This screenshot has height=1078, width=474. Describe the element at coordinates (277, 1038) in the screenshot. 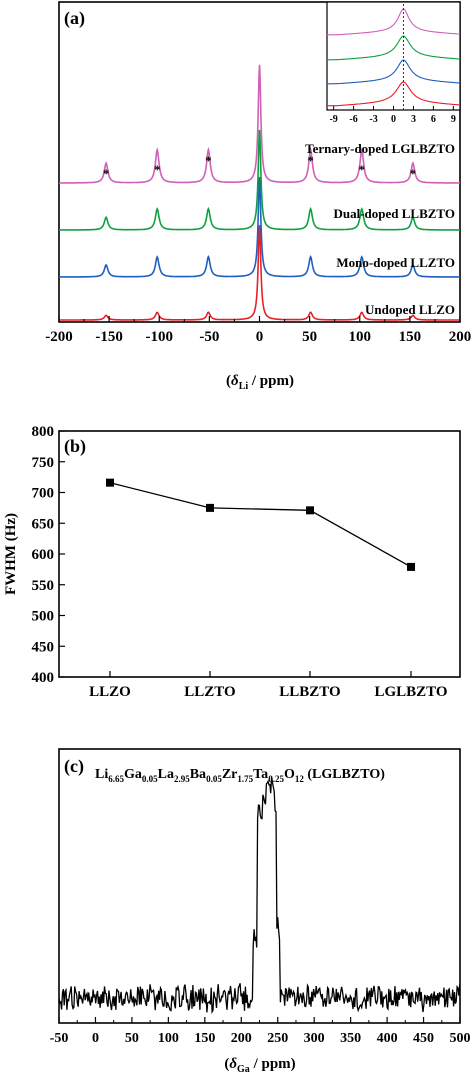

I see `panel-c-tick-label-6: 250` at that location.